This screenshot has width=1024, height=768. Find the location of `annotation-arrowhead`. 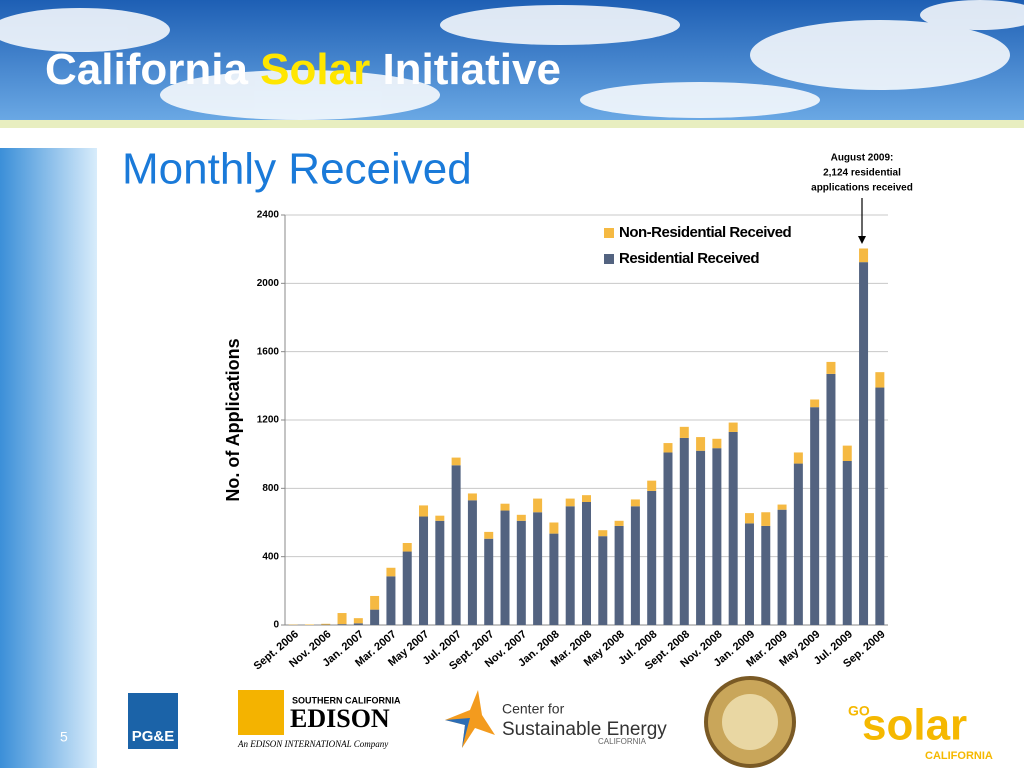

annotation-arrowhead is located at coordinates (862, 240).